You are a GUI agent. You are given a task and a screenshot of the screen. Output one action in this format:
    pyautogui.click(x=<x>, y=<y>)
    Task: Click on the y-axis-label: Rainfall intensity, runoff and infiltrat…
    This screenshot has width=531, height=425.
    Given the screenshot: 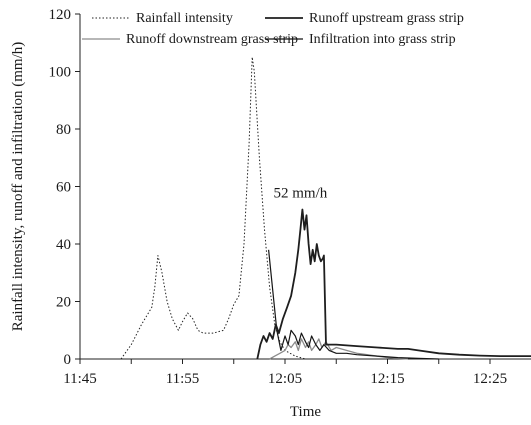 What is the action you would take?
    pyautogui.click(x=18, y=187)
    